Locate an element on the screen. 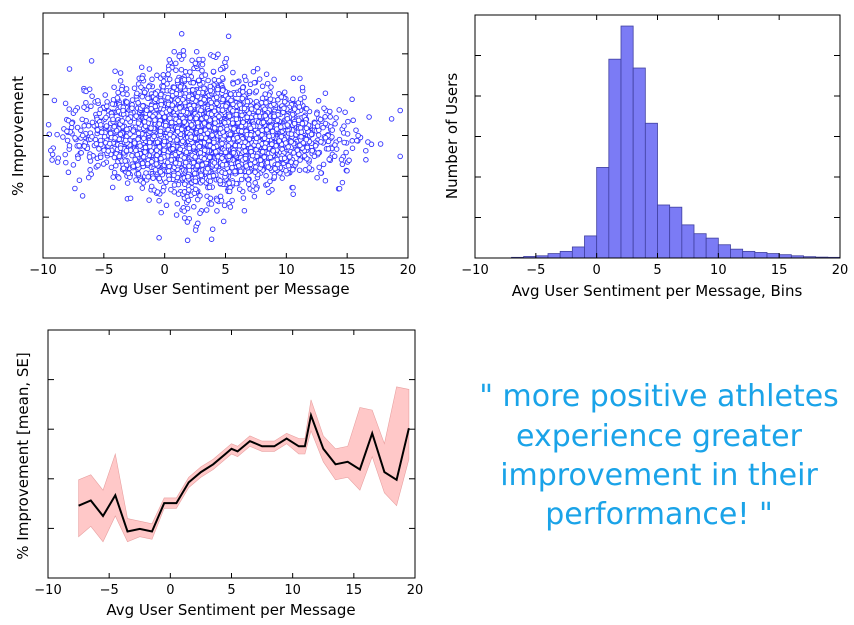  histogram-ylabel: Number of Users is located at coordinates (452, 136).